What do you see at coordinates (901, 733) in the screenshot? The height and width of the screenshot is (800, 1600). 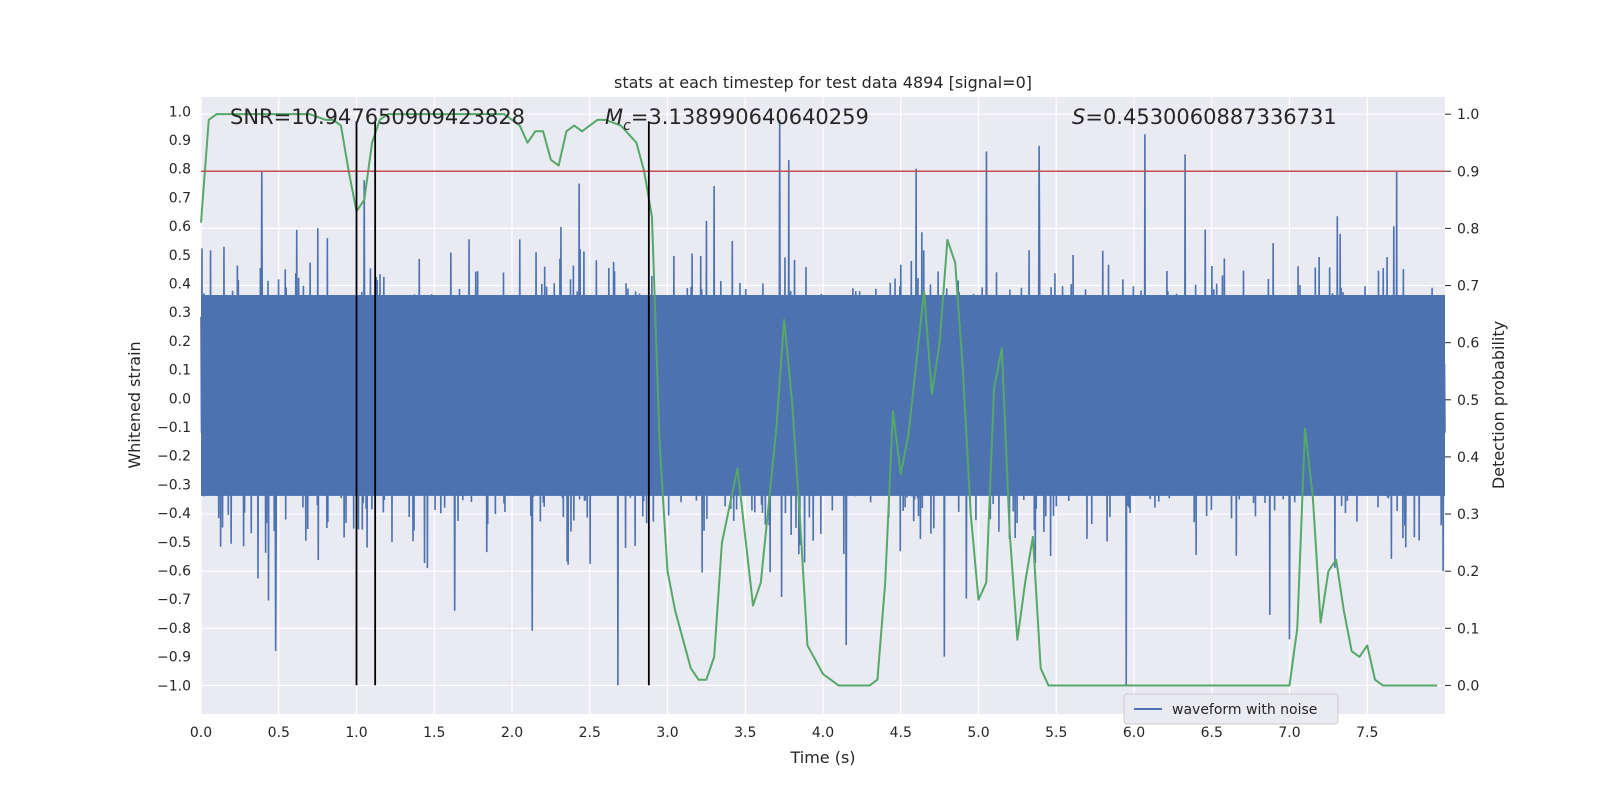 I see `x-tick-label: 4.5` at bounding box center [901, 733].